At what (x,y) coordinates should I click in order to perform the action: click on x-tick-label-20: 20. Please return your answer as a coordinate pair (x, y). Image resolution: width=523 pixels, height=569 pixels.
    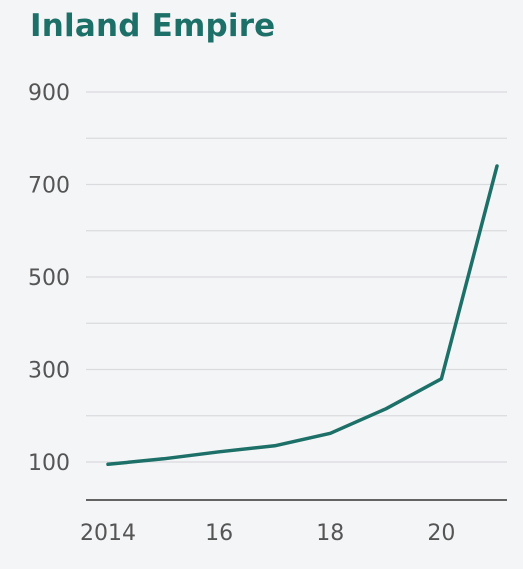
    Looking at the image, I should click on (441, 533).